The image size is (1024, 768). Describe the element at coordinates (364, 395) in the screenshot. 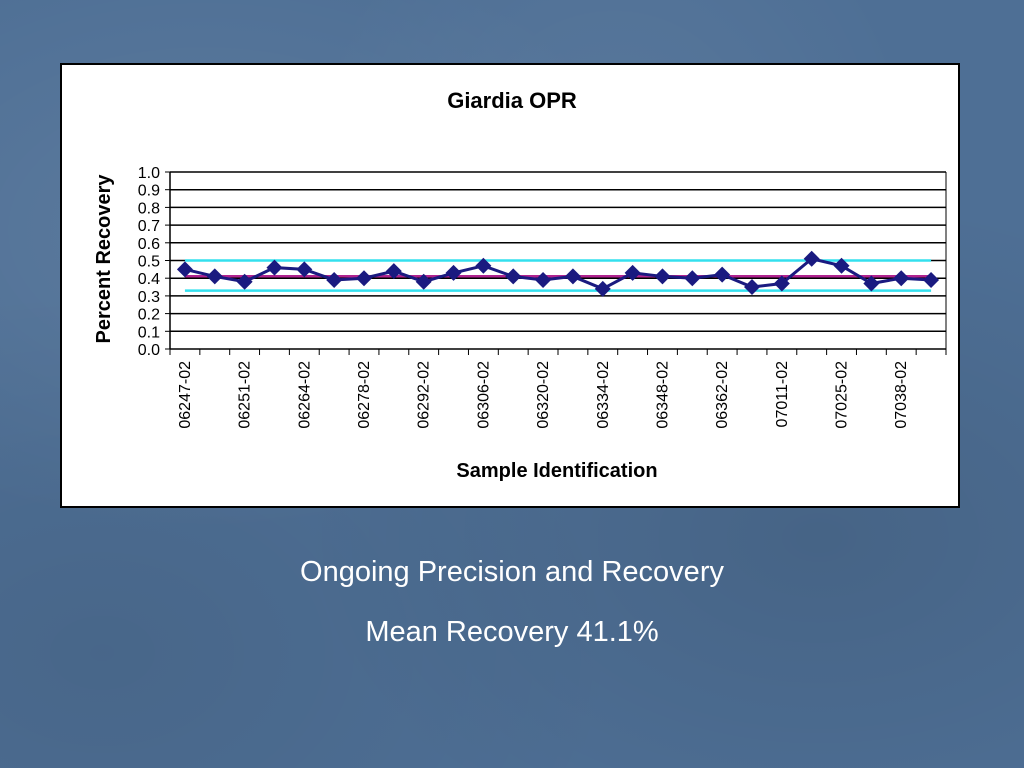

I see `x-tick-label: 06278-02` at that location.